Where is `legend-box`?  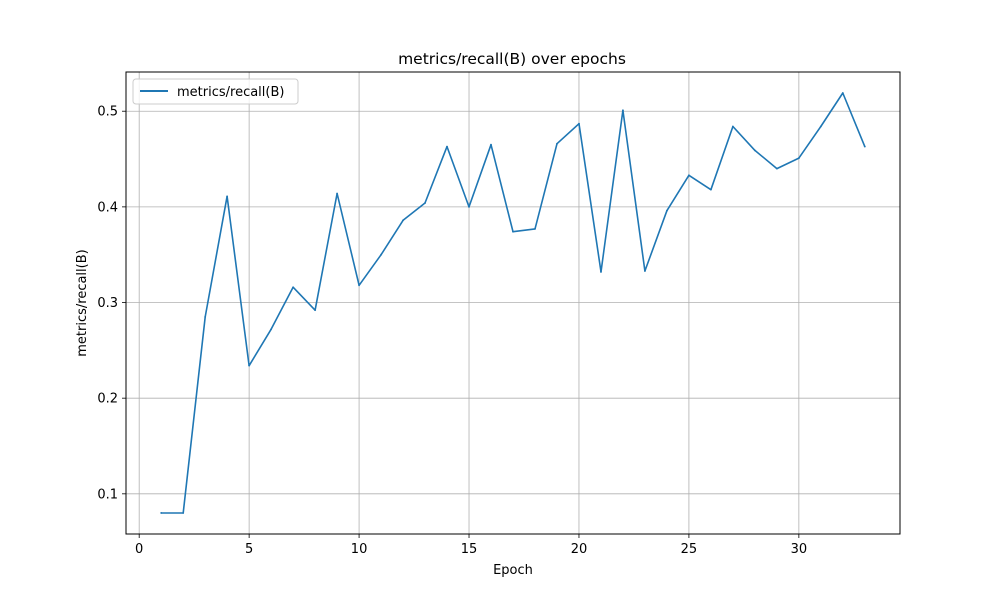
legend-box is located at coordinates (215, 91).